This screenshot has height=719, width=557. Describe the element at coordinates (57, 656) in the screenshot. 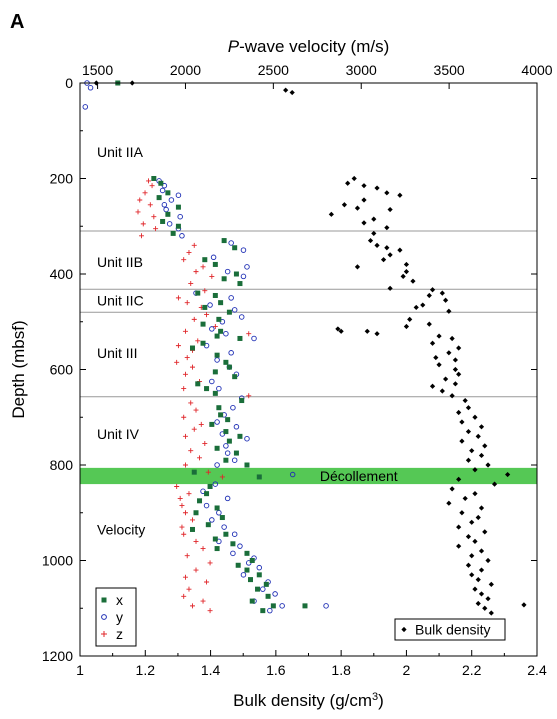

I see `y-tick-label: 1200` at that location.